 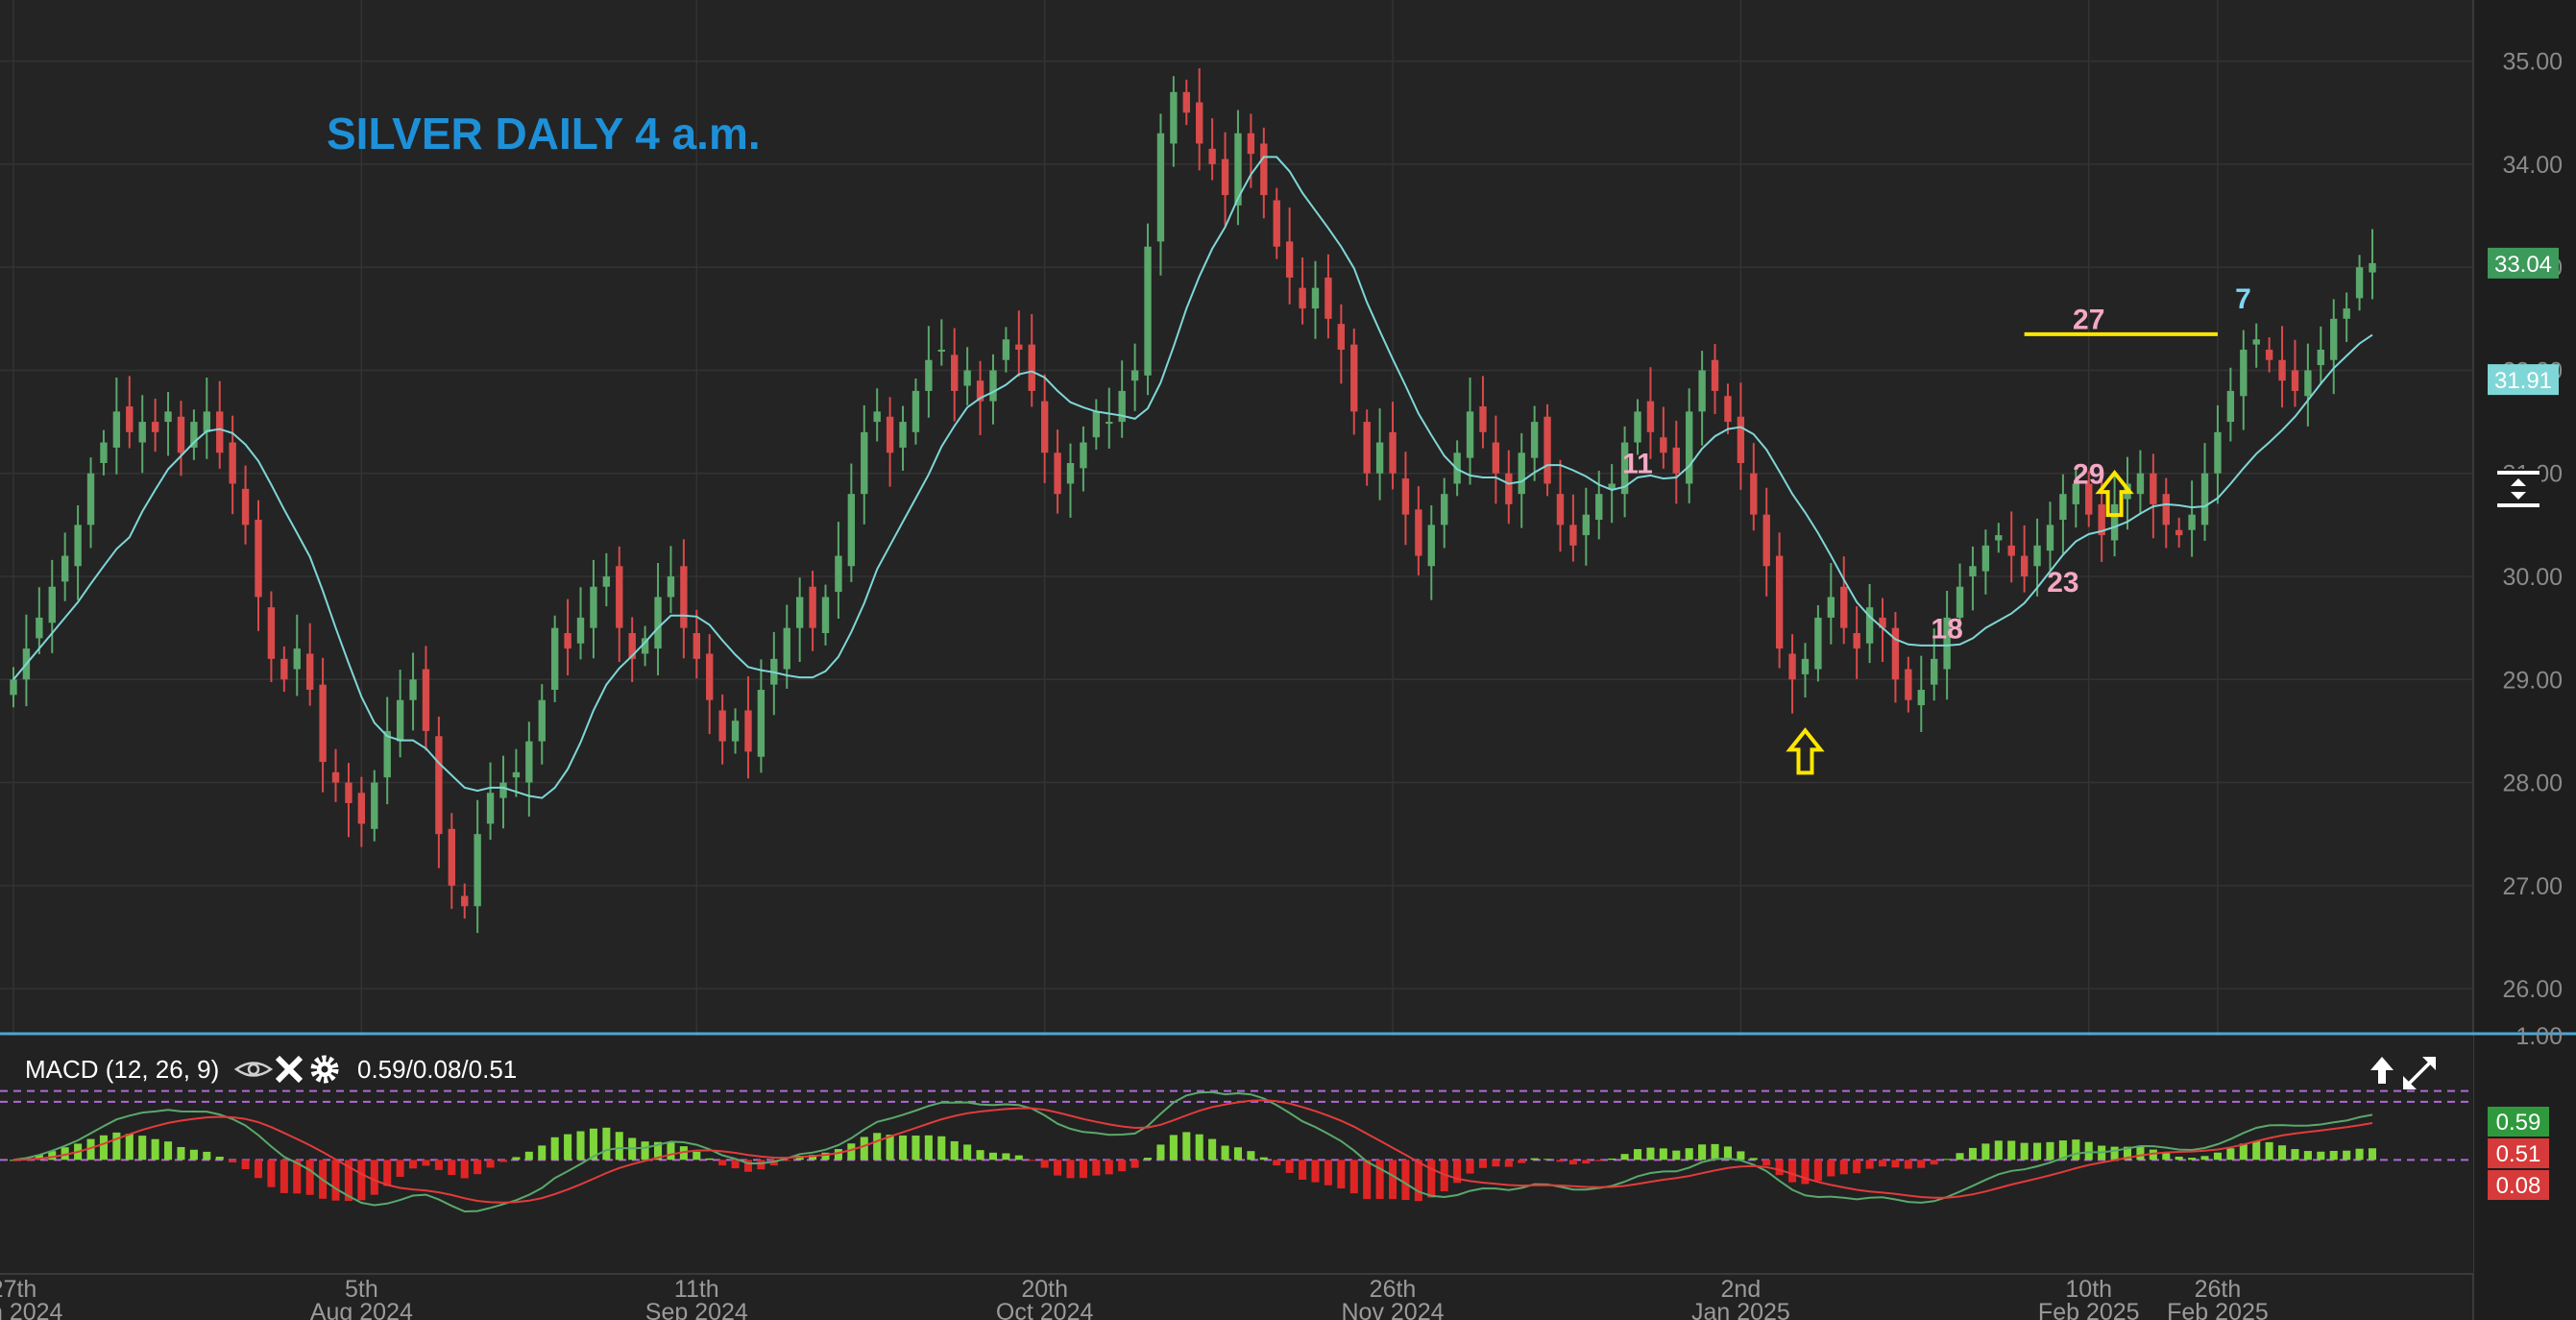 I want to click on annotation-label: 18, so click(x=1947, y=629).